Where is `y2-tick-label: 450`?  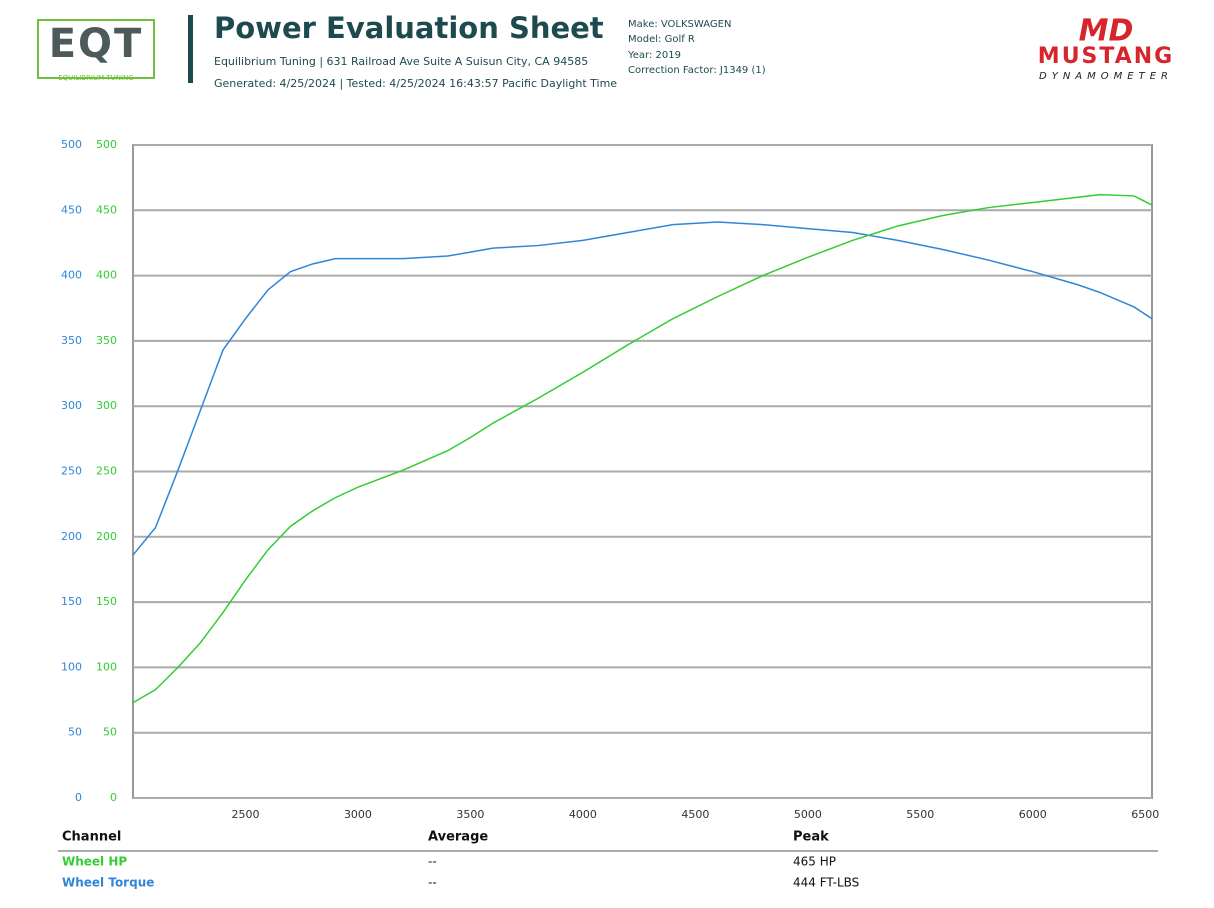 y2-tick-label: 450 is located at coordinates (106, 209).